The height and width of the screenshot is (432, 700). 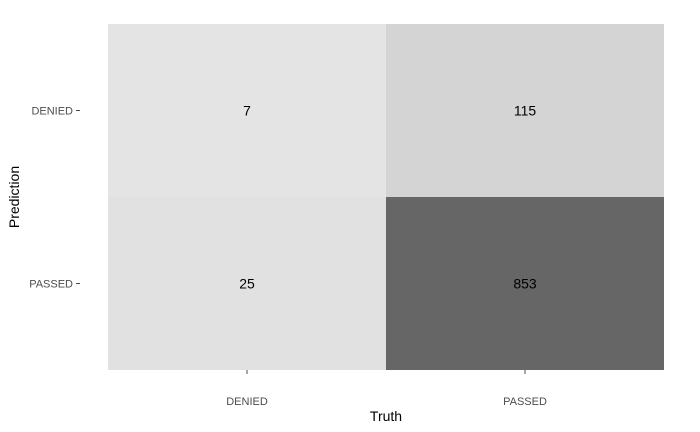 What do you see at coordinates (51, 285) in the screenshot?
I see `y-tick-label-passed: PASSED` at bounding box center [51, 285].